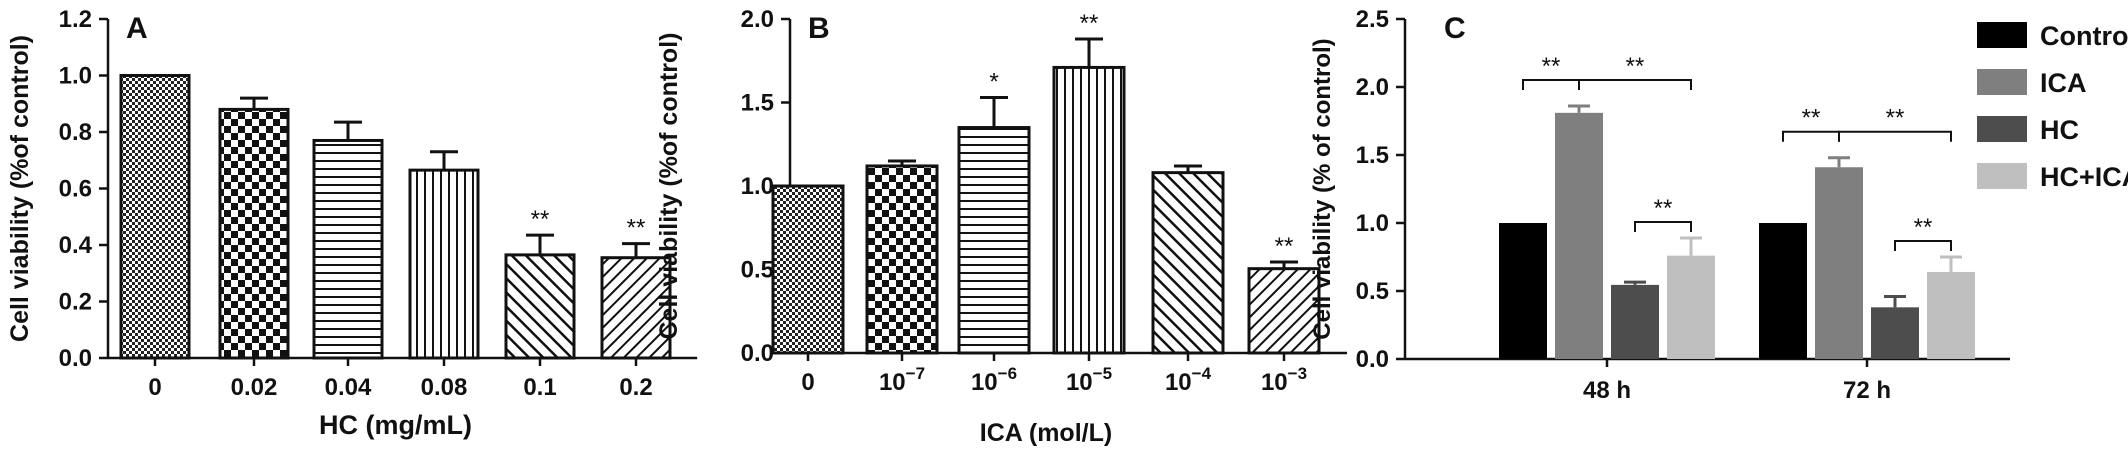 The image size is (2128, 450). Describe the element at coordinates (1607, 390) in the screenshot. I see `x-tick-label: 48 h` at that location.